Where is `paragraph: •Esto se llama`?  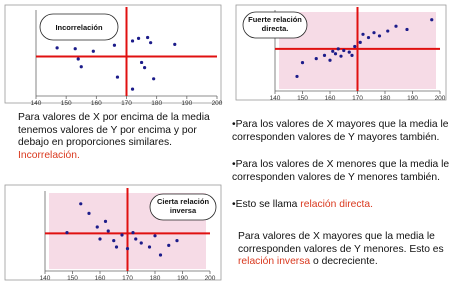
paragraph: •Esto se llama is located at coordinates (265, 204).